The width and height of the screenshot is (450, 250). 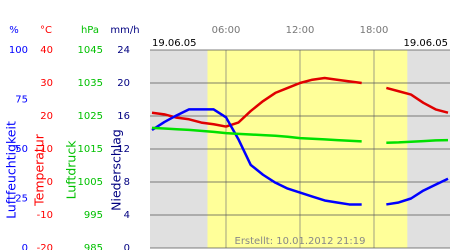 What do you see at coordinates (46, 149) in the screenshot?
I see `y-tick-label: 10` at bounding box center [46, 149].